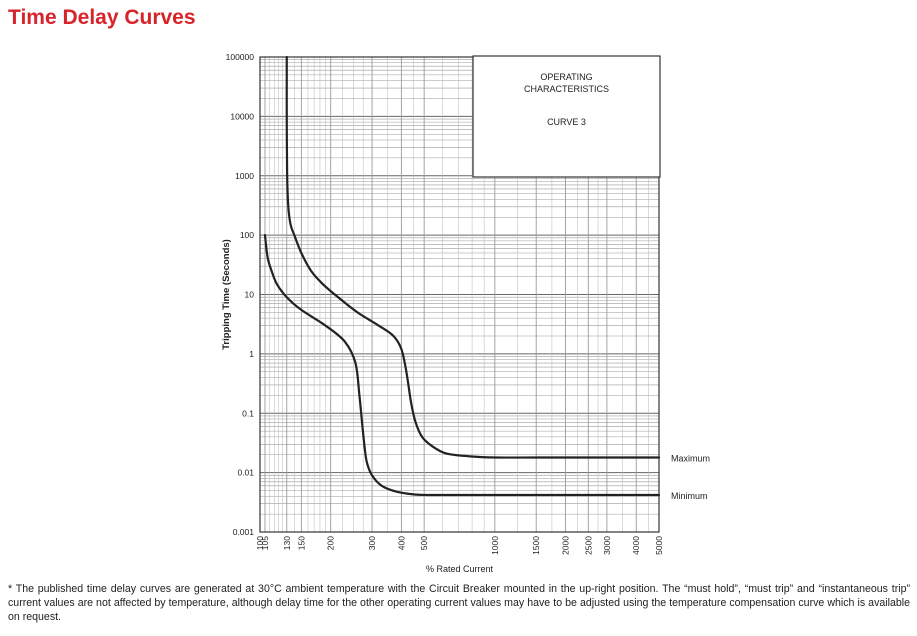 The height and width of the screenshot is (636, 917). What do you see at coordinates (659, 545) in the screenshot?
I see `x-tick-label: 5000` at bounding box center [659, 545].